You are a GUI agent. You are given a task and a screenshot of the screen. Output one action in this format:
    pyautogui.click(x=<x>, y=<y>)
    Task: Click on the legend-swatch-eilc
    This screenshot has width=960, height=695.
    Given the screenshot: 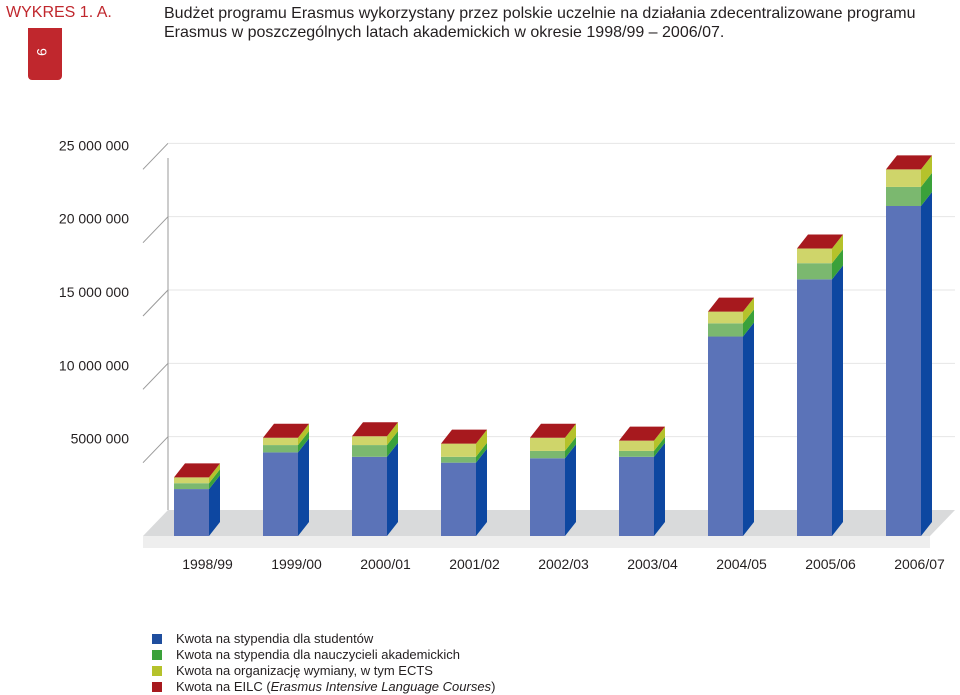 What is the action you would take?
    pyautogui.click(x=157, y=687)
    